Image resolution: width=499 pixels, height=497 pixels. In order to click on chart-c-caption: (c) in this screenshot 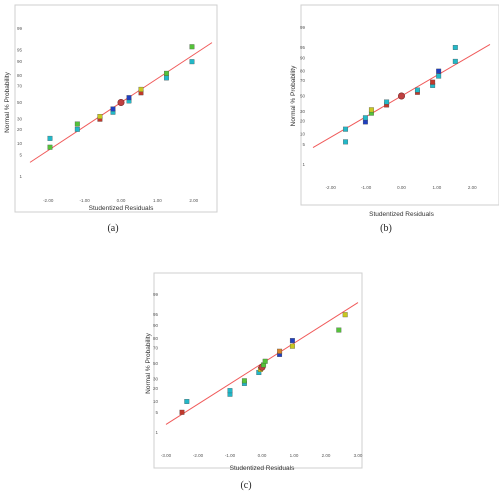, I will do `click(246, 485)`.